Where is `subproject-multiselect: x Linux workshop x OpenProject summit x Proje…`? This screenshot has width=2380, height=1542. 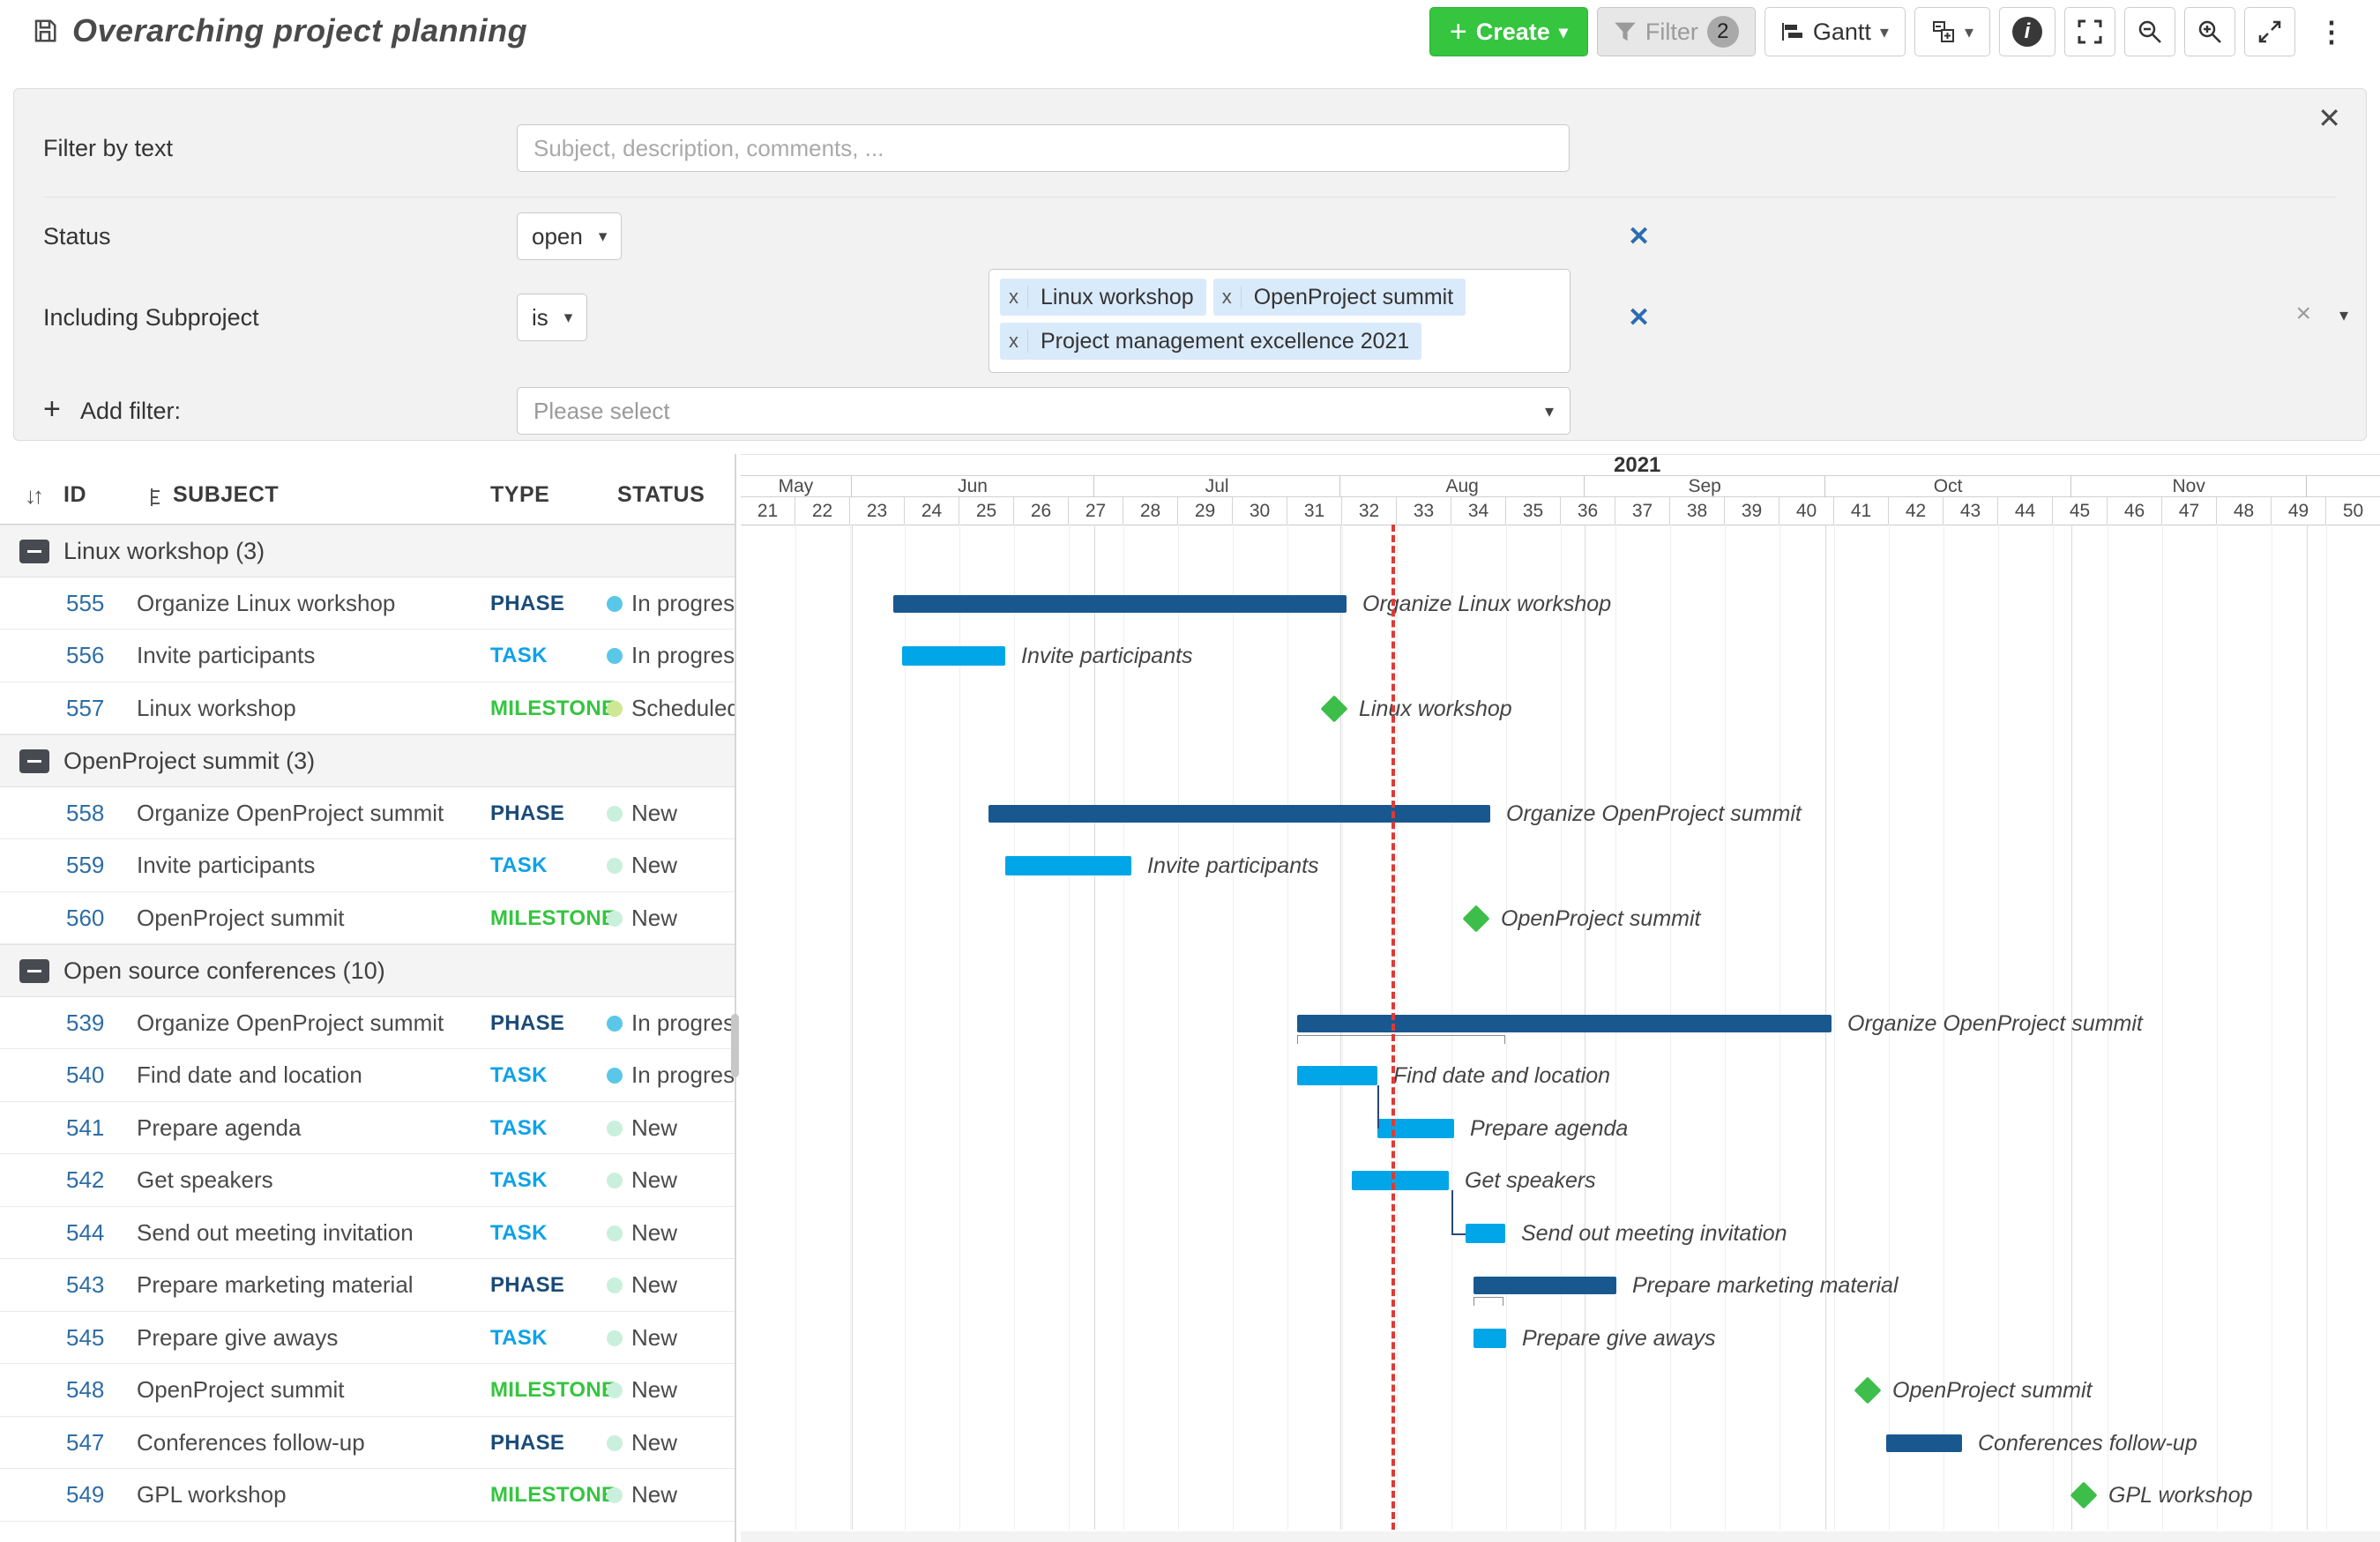
subproject-multiselect: x Linux workshop x OpenProject summit x Proje… is located at coordinates (1280, 321).